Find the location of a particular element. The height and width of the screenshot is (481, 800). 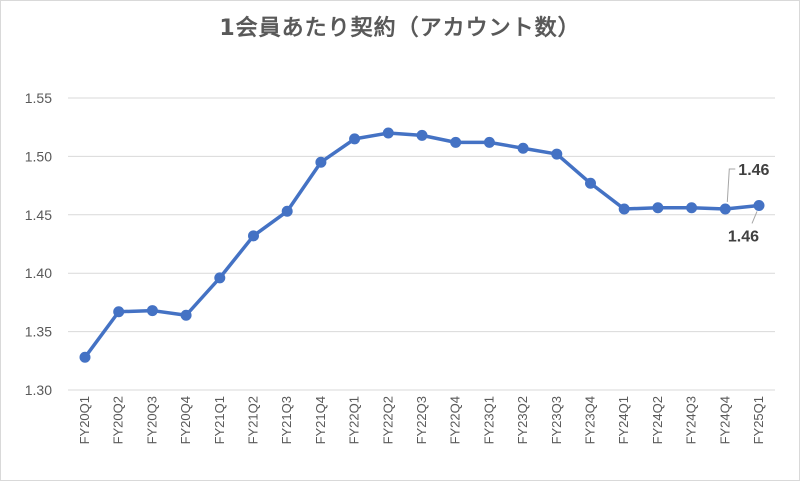

x-tick-label: FY21Q2 is located at coordinates (253, 420).